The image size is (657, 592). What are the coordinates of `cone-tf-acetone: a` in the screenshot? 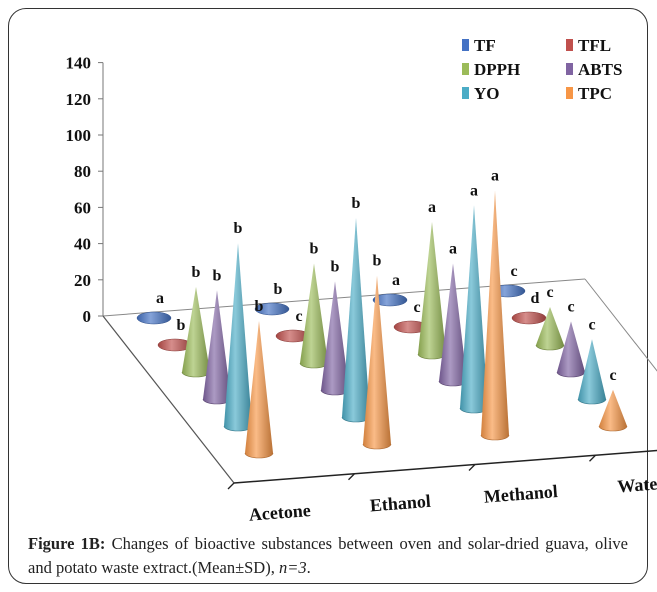 It's located at (154, 307).